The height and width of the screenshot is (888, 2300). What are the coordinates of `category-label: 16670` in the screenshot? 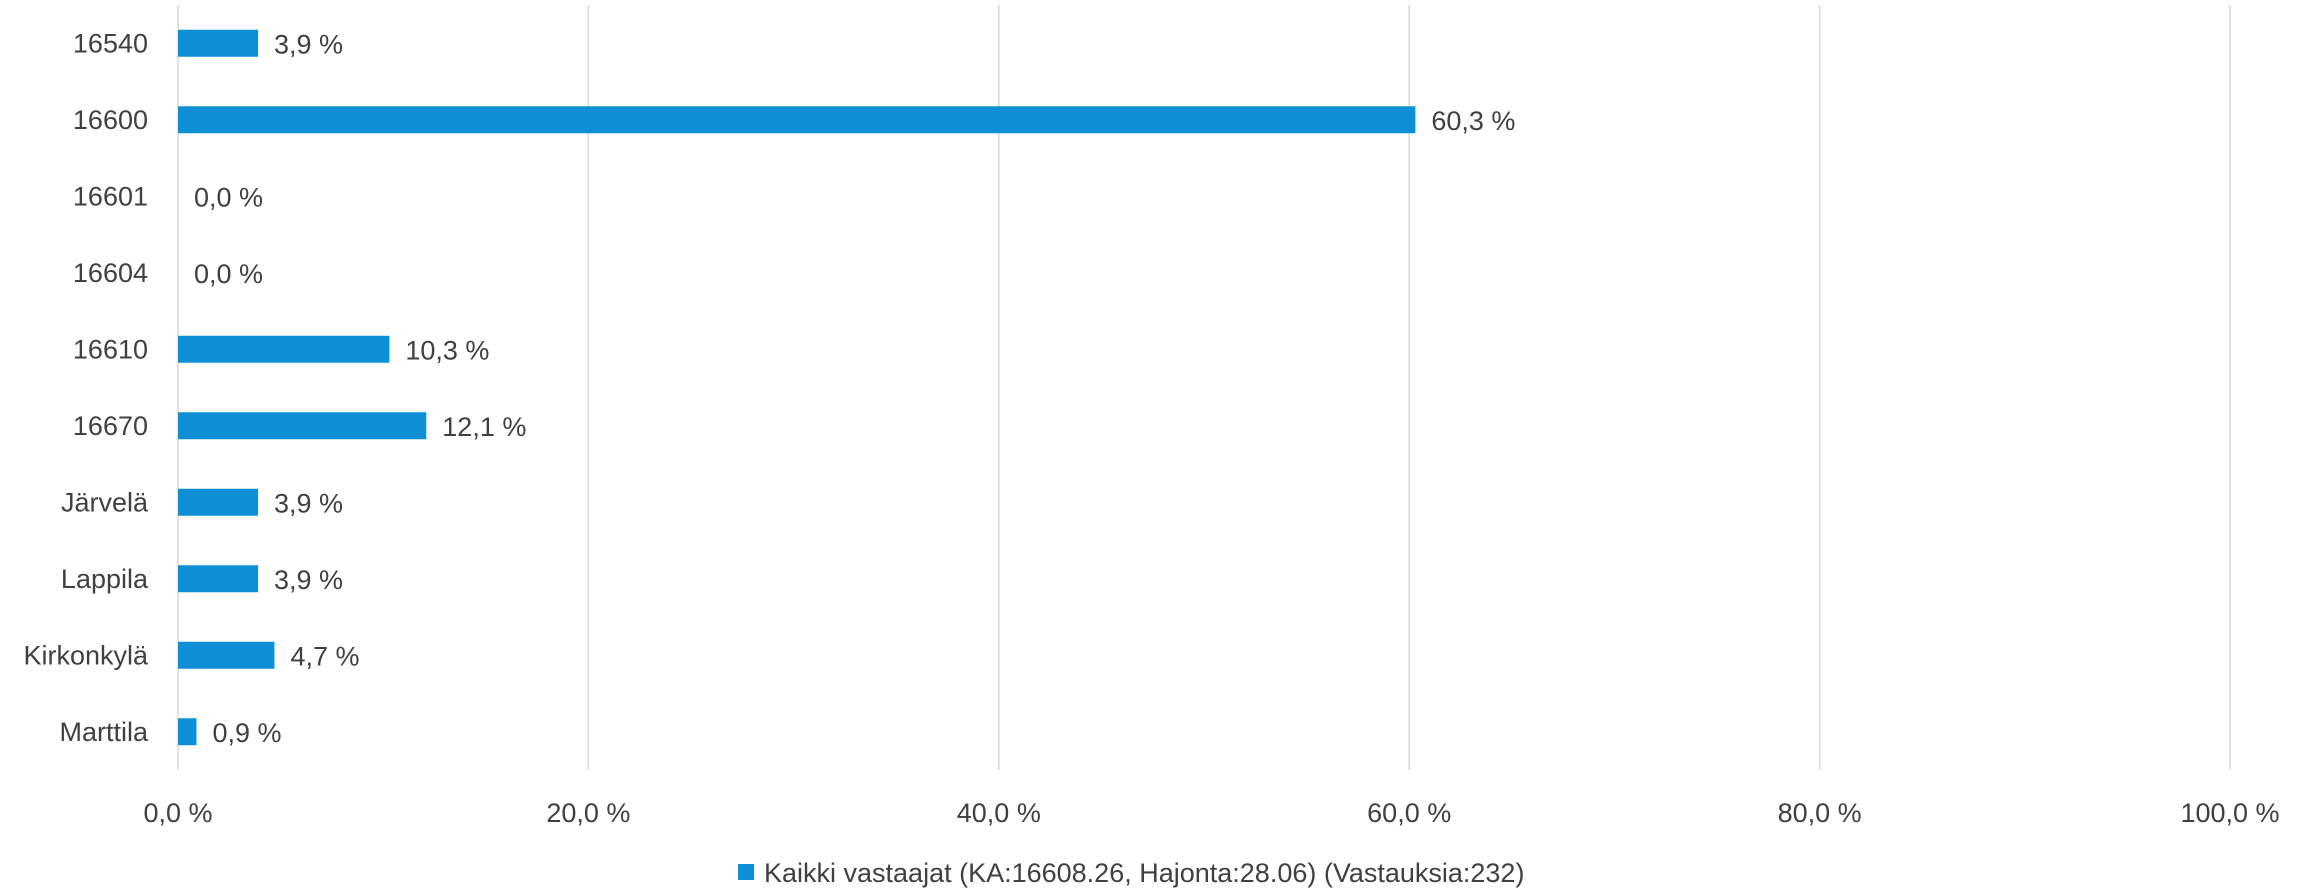 It's located at (110, 426).